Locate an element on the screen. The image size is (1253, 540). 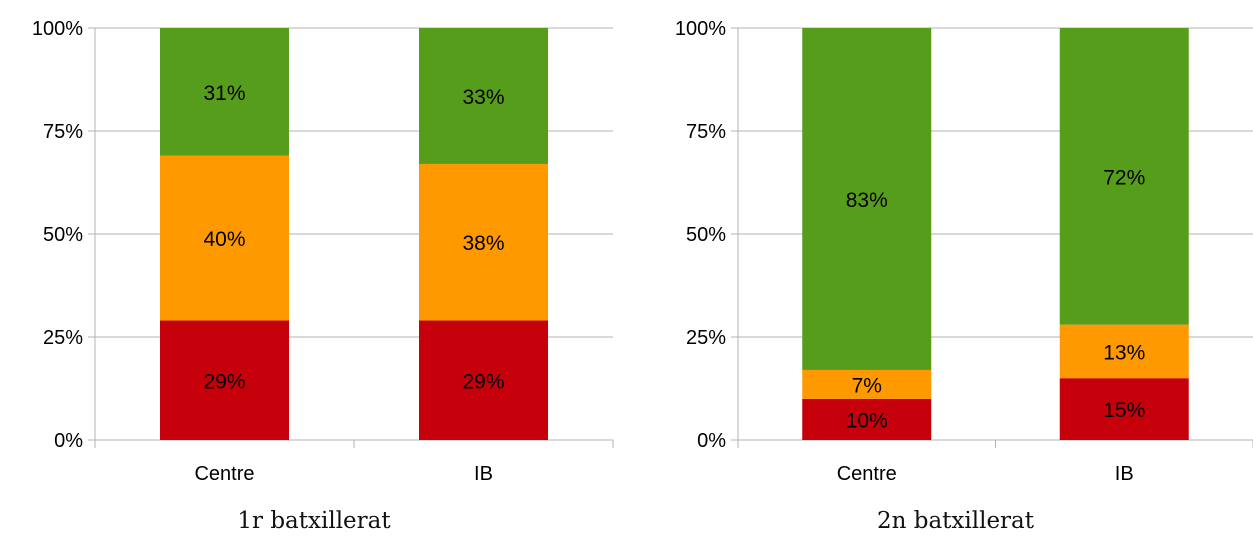
data-label: 33% is located at coordinates (483, 97).